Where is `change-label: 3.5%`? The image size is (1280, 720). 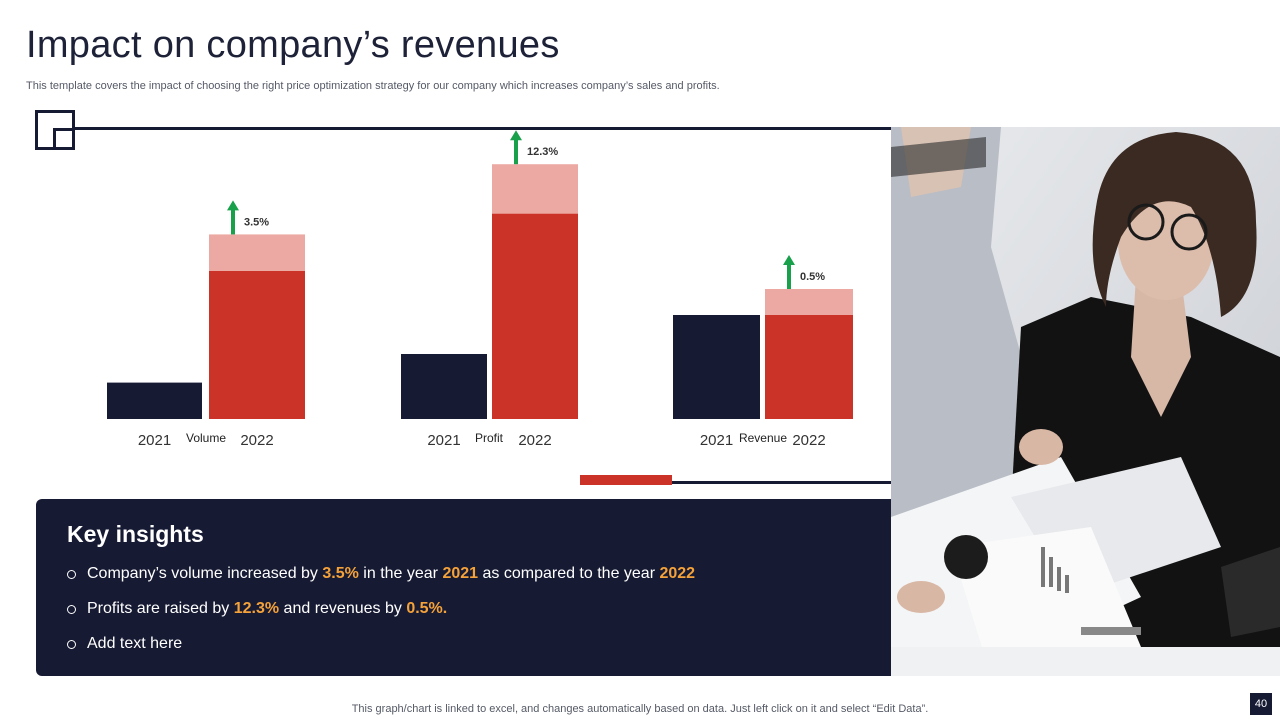 change-label: 3.5% is located at coordinates (256, 222).